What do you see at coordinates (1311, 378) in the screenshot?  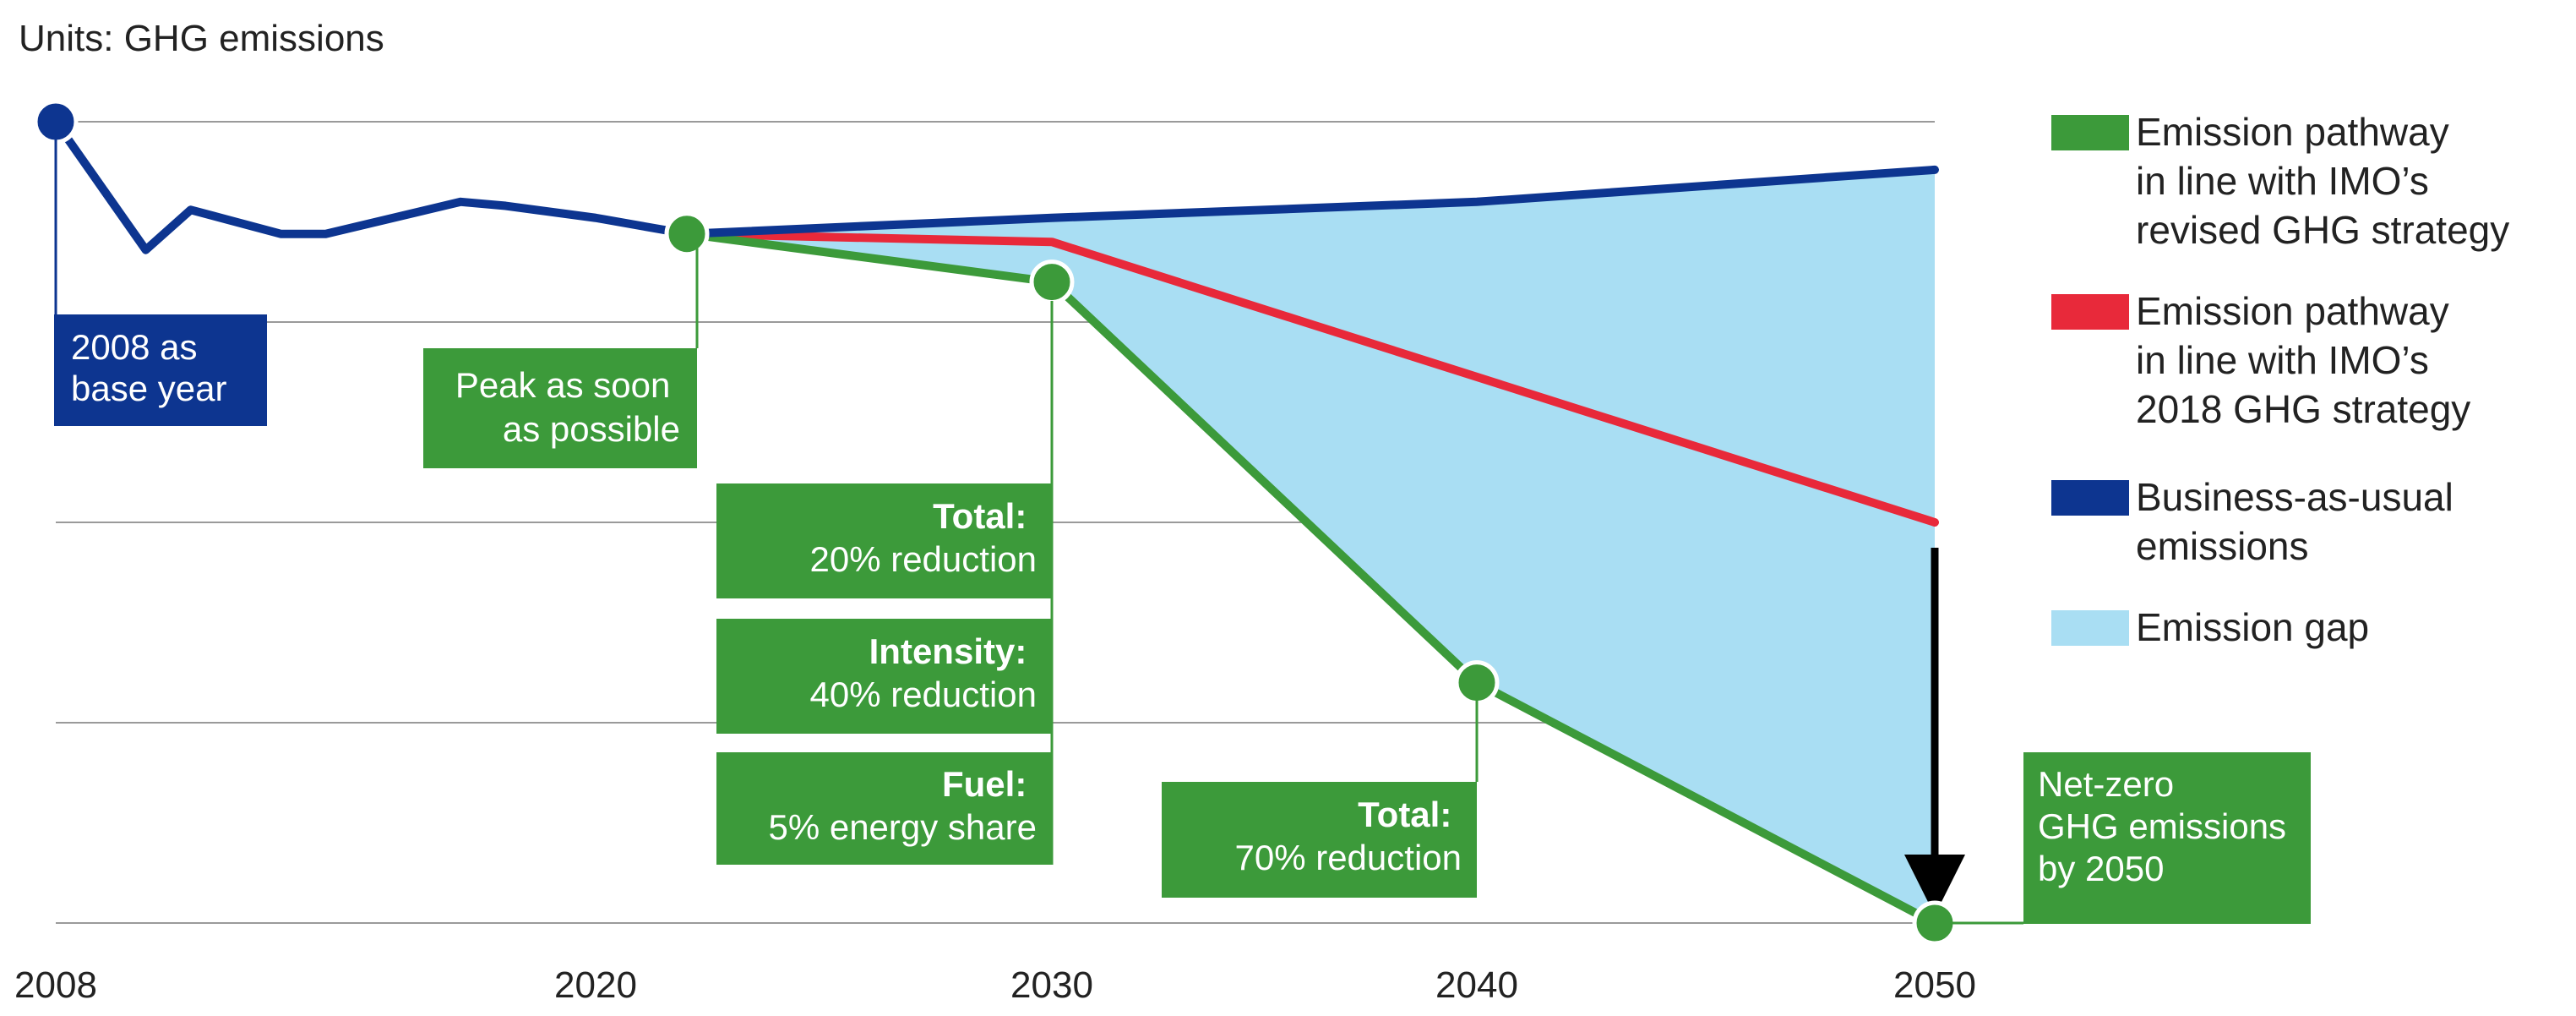 I see `series-line-2018-strategy` at bounding box center [1311, 378].